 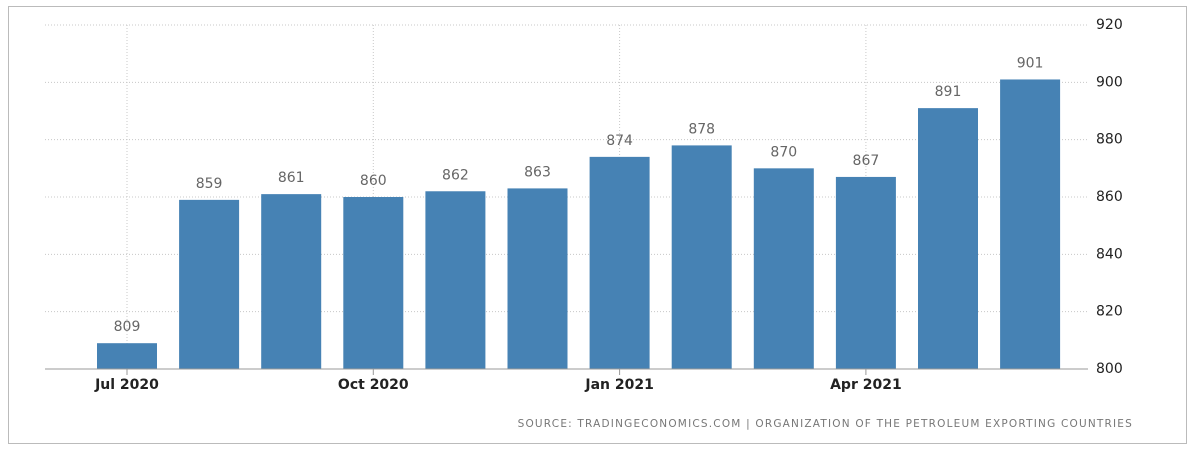 What do you see at coordinates (866, 161) in the screenshot?
I see `data-label: 867` at bounding box center [866, 161].